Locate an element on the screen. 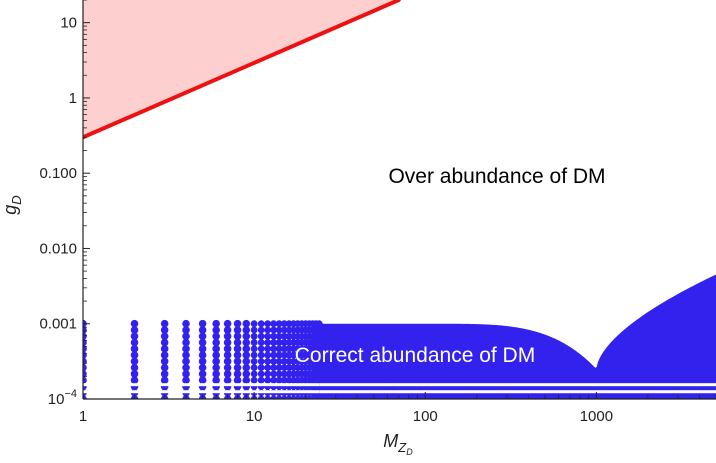  excluded-boundary-line is located at coordinates (242, 70).